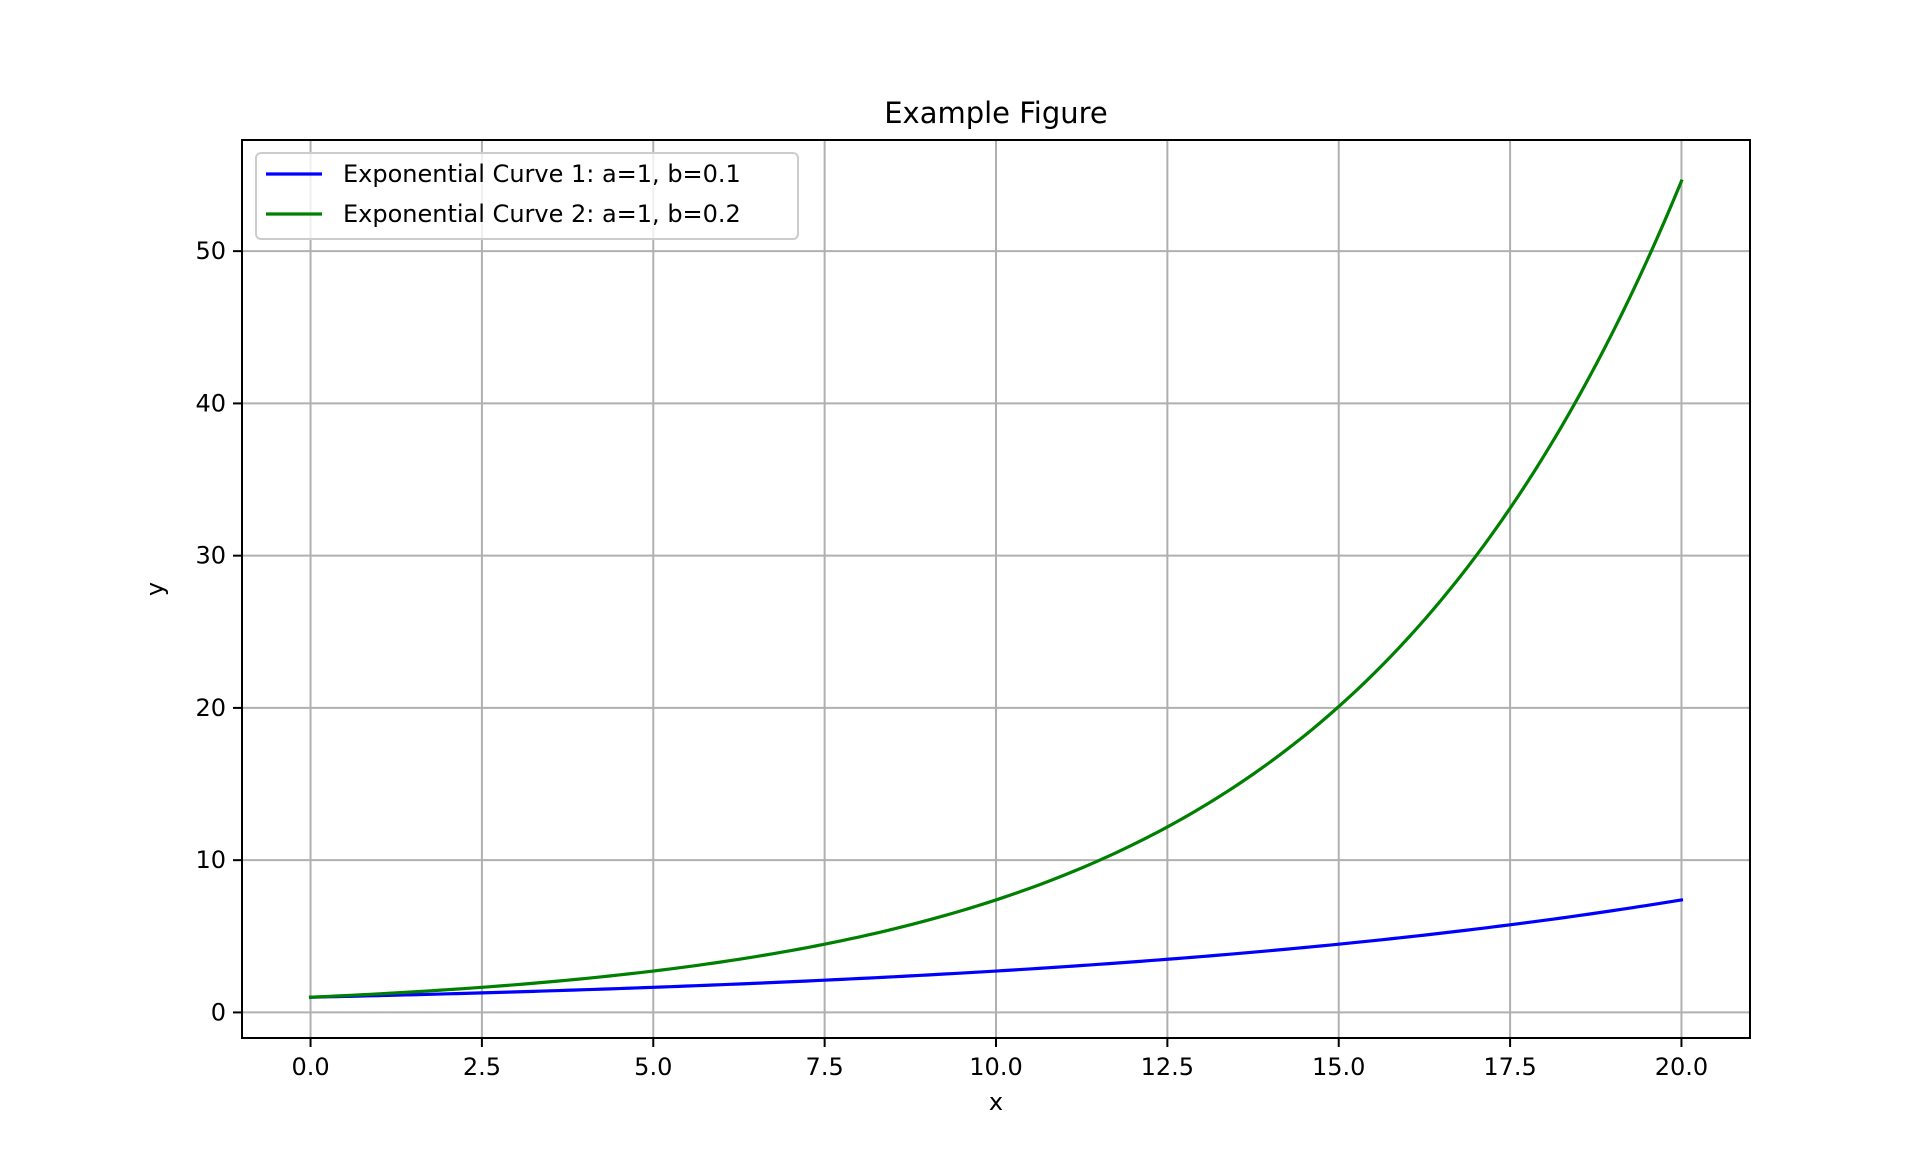  What do you see at coordinates (1338, 1067) in the screenshot?
I see `x-tick-label: 15.0` at bounding box center [1338, 1067].